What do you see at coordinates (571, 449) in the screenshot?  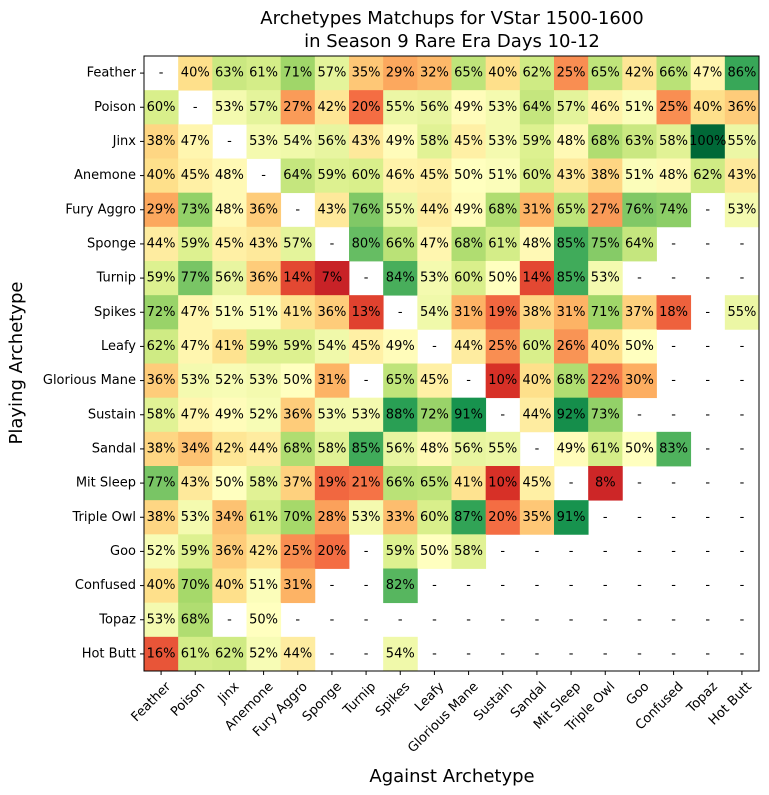 I see `heatmap-cell-sandal-vs-mit-sleep` at bounding box center [571, 449].